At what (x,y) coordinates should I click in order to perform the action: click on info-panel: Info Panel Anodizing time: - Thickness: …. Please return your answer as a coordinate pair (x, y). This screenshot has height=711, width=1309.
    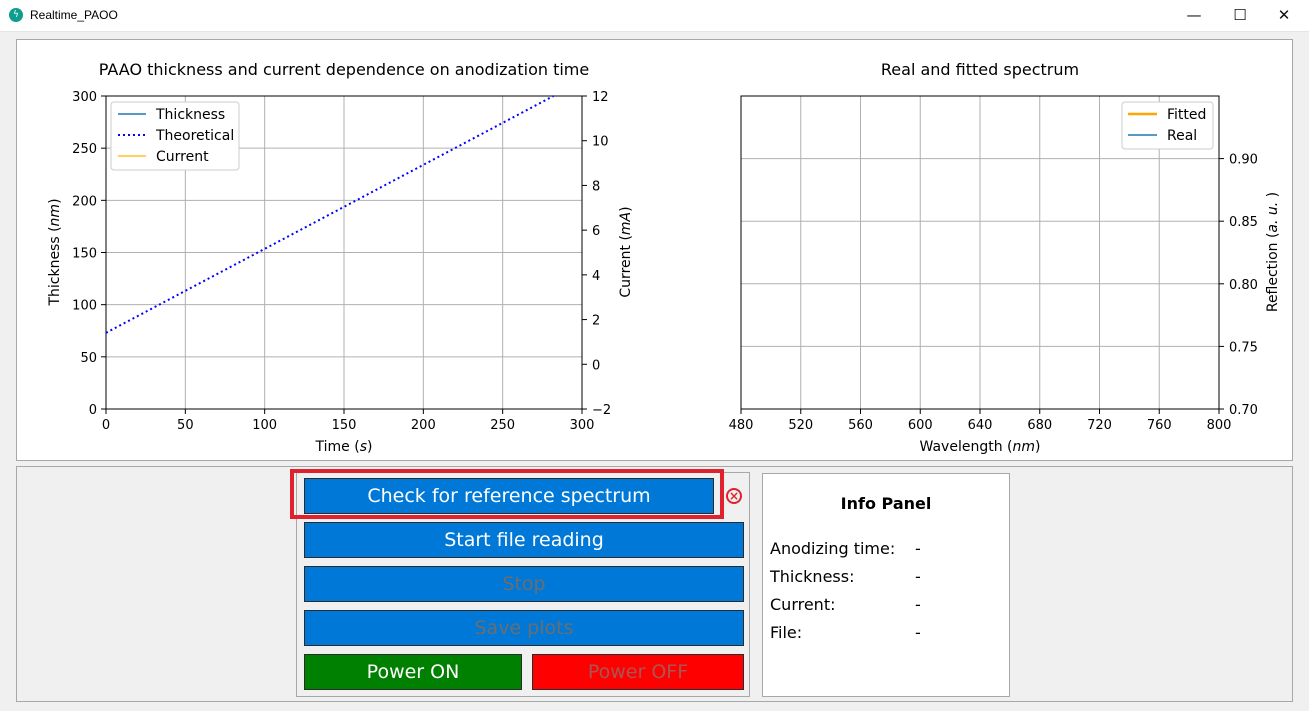
    Looking at the image, I should click on (886, 585).